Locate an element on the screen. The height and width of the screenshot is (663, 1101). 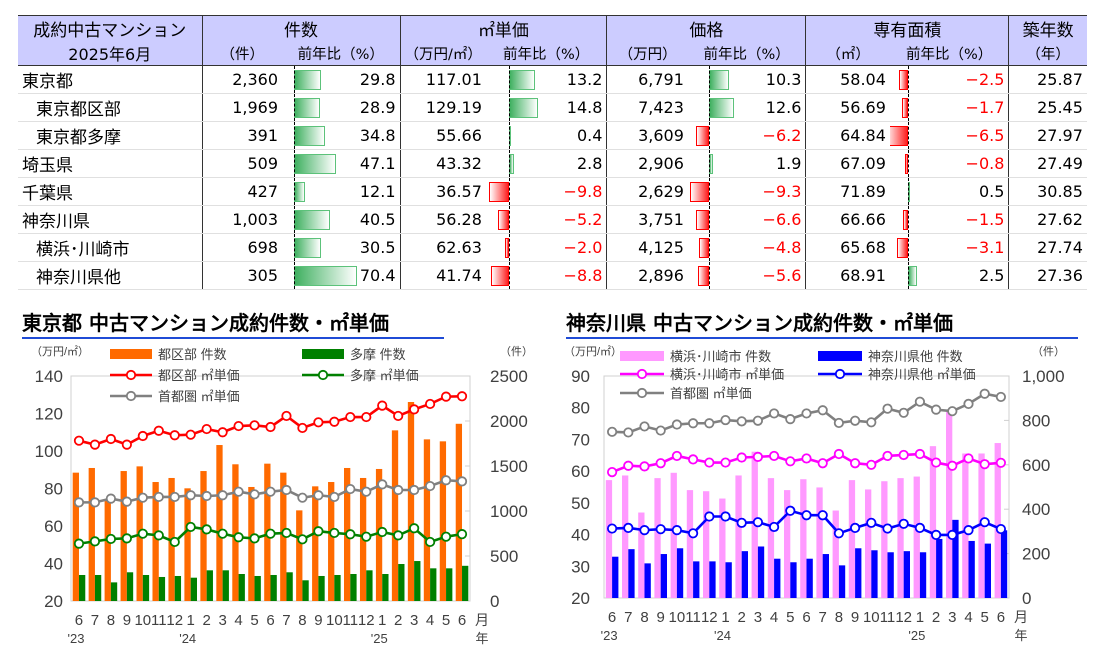
unit-price-yoy-cell: 14.8 is located at coordinates (546, 107).